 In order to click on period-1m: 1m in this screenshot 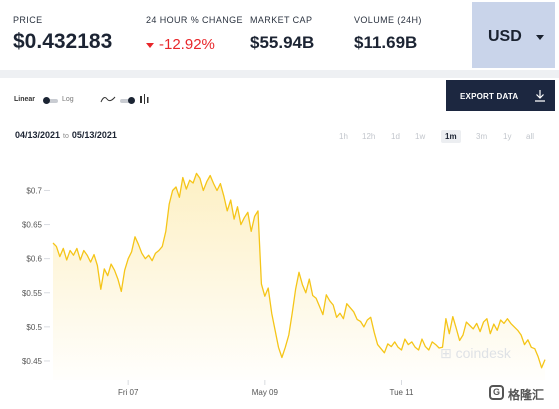, I will do `click(451, 136)`.